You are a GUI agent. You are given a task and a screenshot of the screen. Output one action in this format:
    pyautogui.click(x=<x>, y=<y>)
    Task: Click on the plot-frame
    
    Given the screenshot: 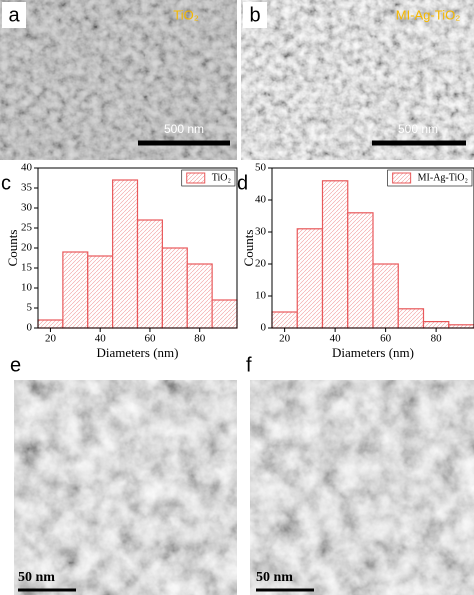 What is the action you would take?
    pyautogui.click(x=372, y=248)
    